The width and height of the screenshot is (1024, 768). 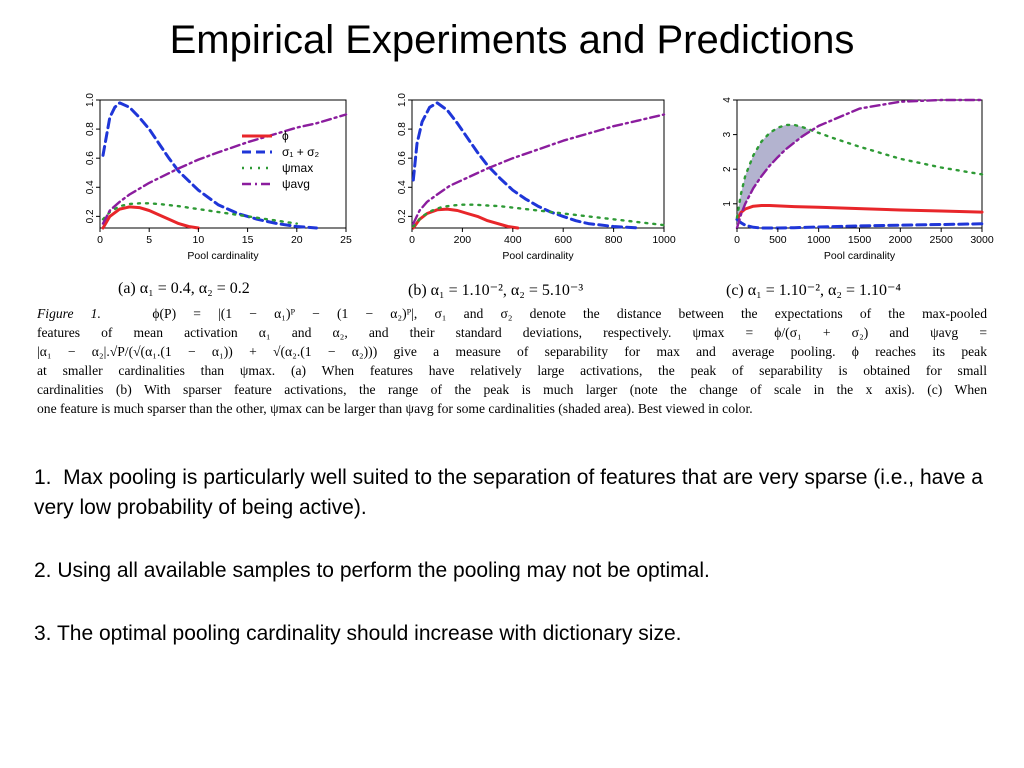 What do you see at coordinates (813, 290) in the screenshot?
I see `subcaption-c: (c) α₁ = 1.10⁻², α₂ = 1.10⁻⁴` at bounding box center [813, 290].